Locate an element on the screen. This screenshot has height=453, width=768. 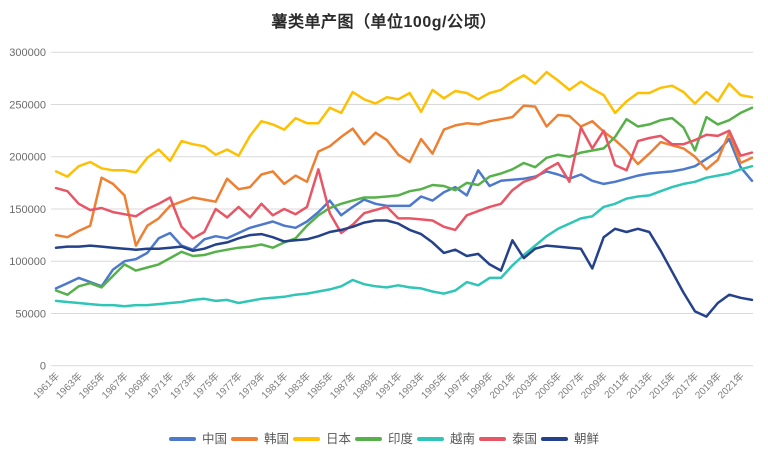
legend-item-dprk: 朝鲜 is located at coordinates (570, 439).